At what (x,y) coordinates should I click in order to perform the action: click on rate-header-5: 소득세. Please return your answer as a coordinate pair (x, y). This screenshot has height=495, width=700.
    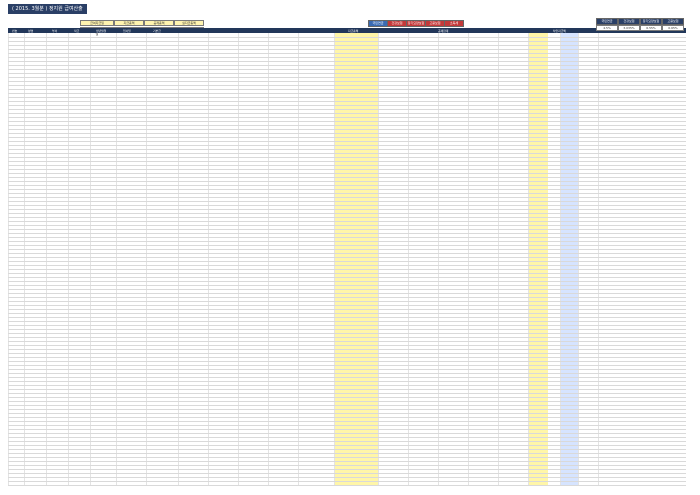
    Looking at the image, I should click on (454, 23).